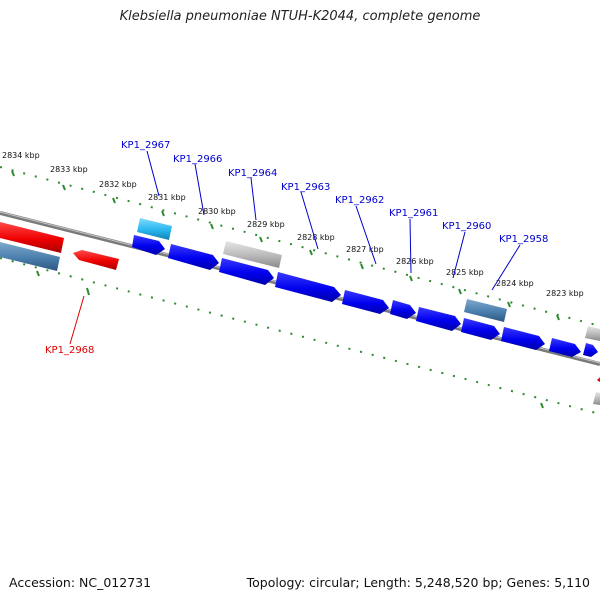 This screenshot has width=600, height=600. I want to click on gene-label: KP1_2968, so click(69, 350).